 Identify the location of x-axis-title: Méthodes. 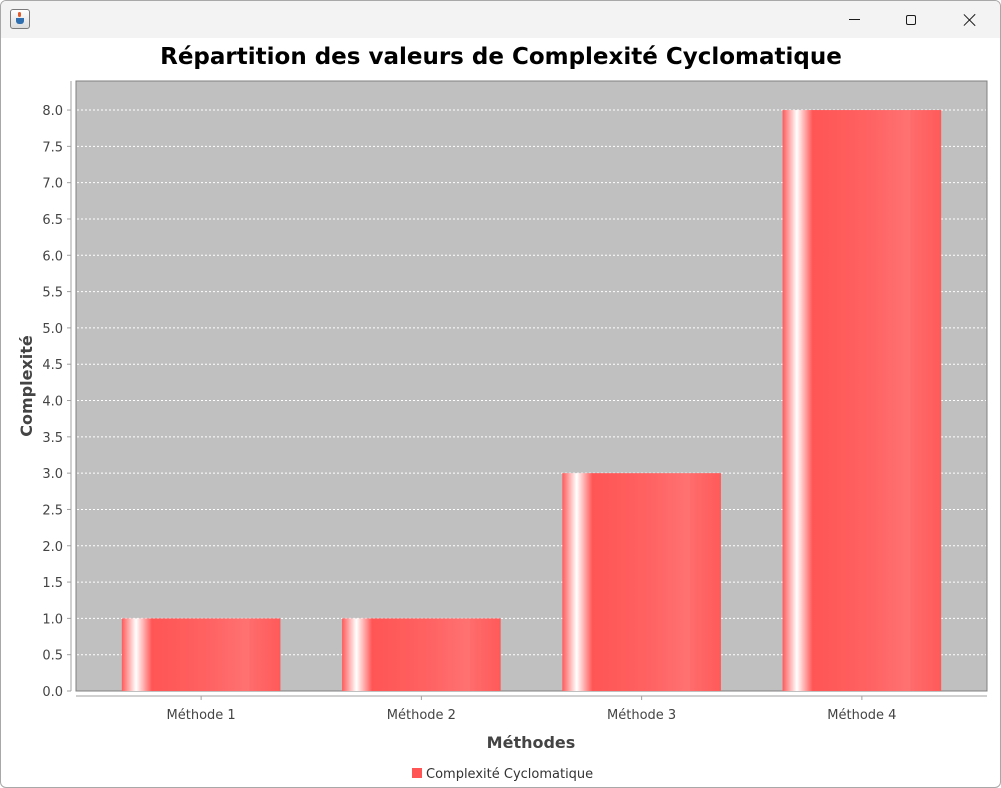
(531, 742).